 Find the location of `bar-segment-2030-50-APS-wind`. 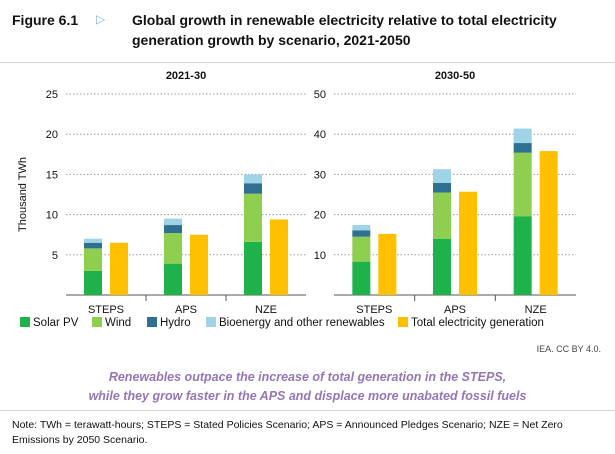

bar-segment-2030-50-APS-wind is located at coordinates (442, 215).